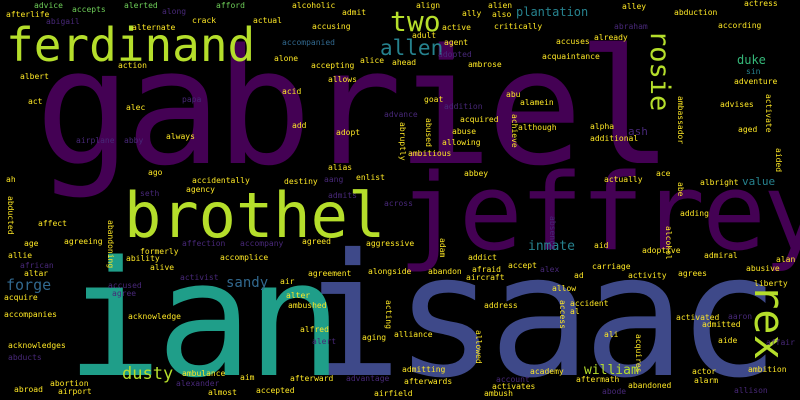 The image size is (800, 400). What do you see at coordinates (204, 20) in the screenshot?
I see `word-crack: crack` at bounding box center [204, 20].